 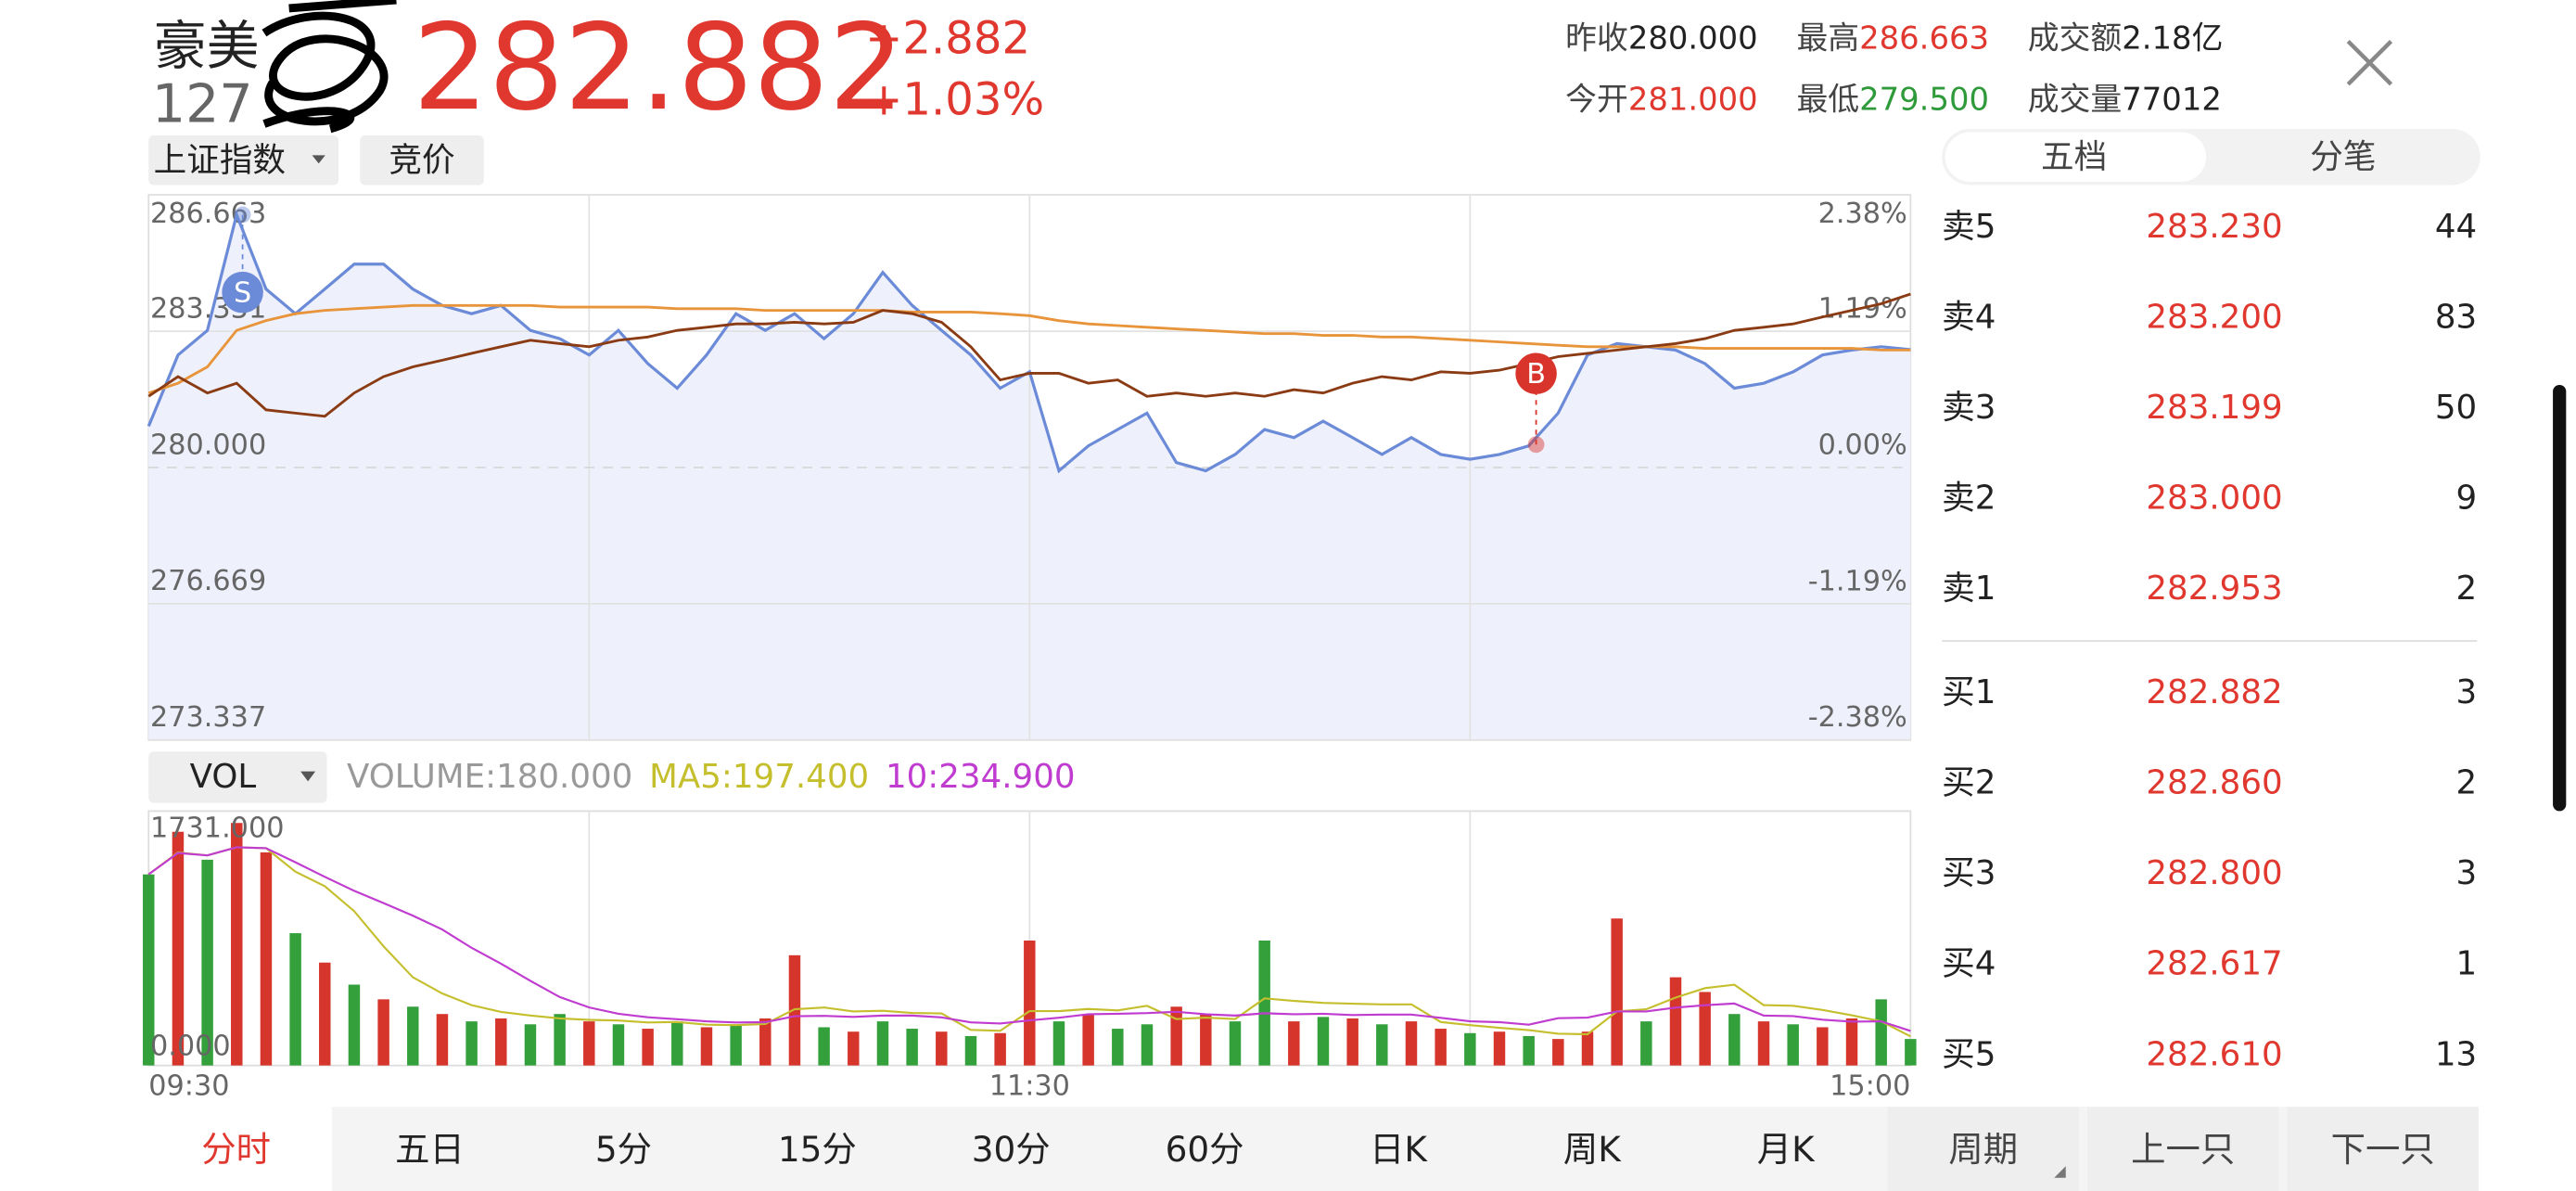 I want to click on stat-value: 280.000, so click(x=1693, y=37).